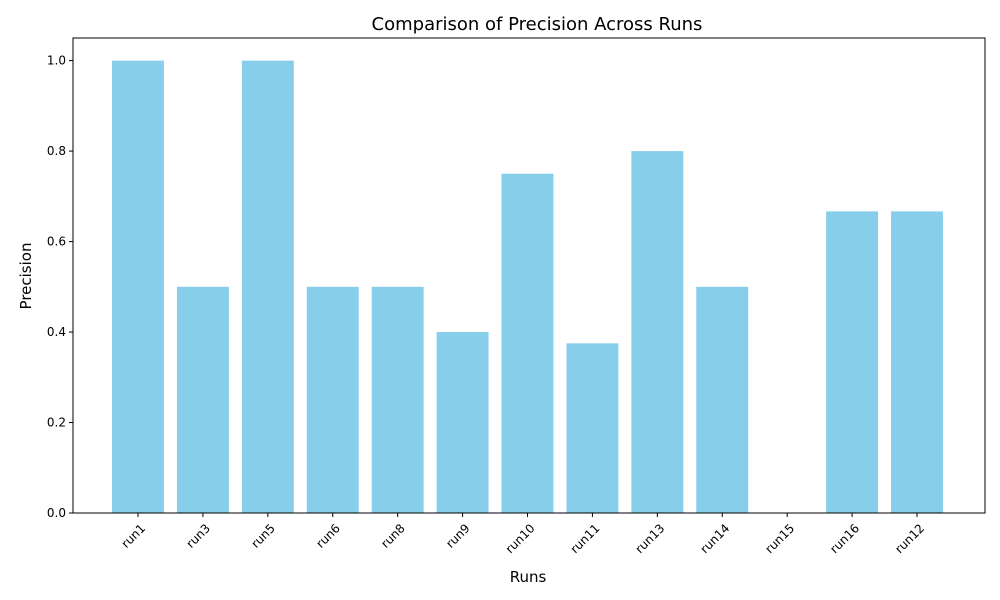 Image resolution: width=1000 pixels, height=600 pixels. Describe the element at coordinates (332, 399) in the screenshot. I see `bar-run6` at that location.